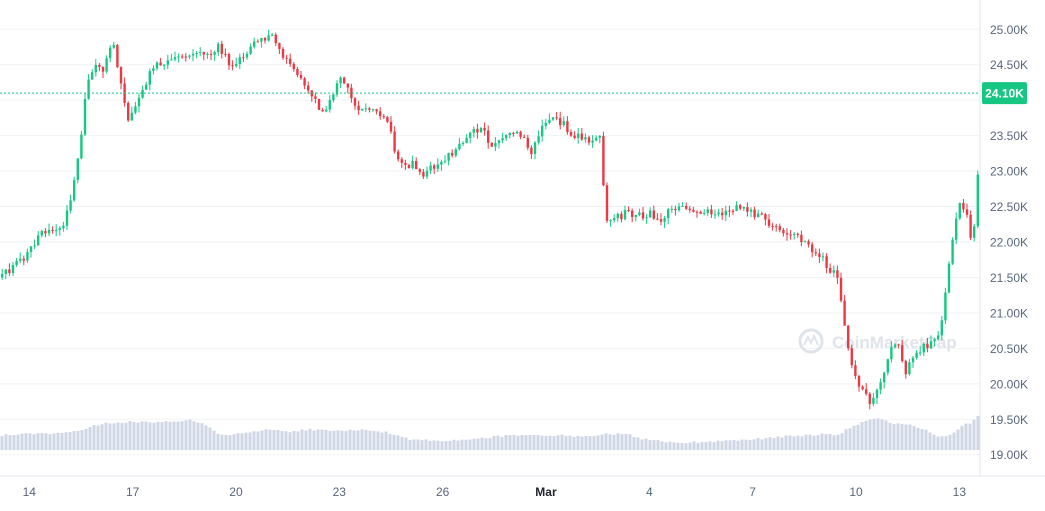  What do you see at coordinates (1009, 420) in the screenshot?
I see `y-tick-label-11: 19.50K` at bounding box center [1009, 420].